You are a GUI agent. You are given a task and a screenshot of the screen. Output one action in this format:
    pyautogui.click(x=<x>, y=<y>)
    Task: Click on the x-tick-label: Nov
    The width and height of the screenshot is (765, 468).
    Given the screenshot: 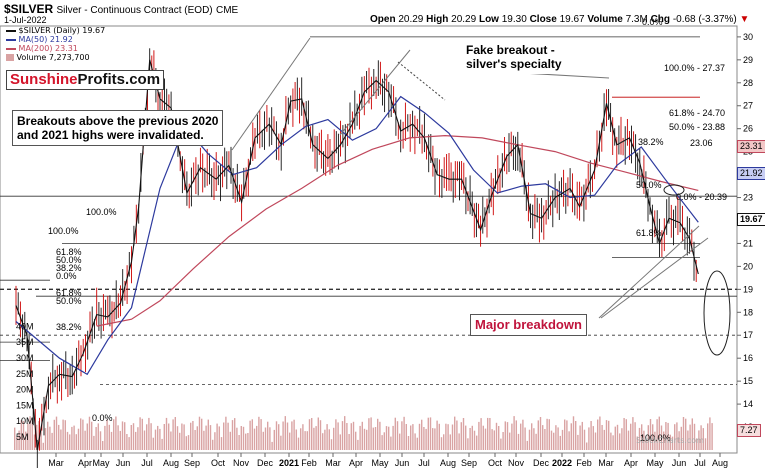 What is the action you would take?
    pyautogui.click(x=241, y=463)
    